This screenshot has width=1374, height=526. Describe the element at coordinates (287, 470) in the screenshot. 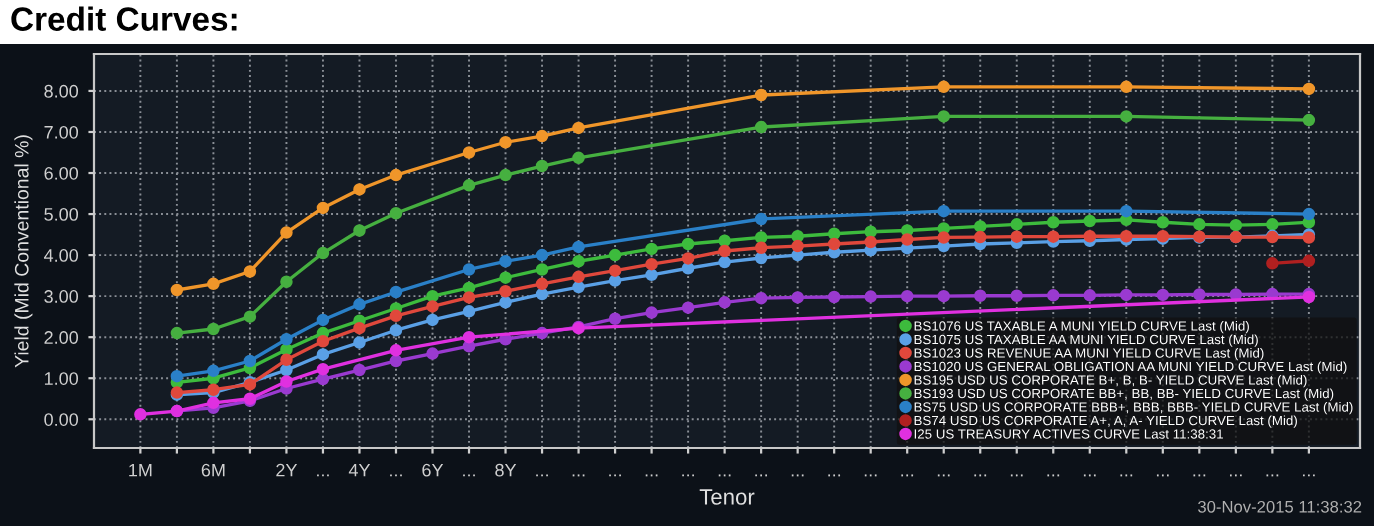

I see `x-tick-label: 2Y` at that location.